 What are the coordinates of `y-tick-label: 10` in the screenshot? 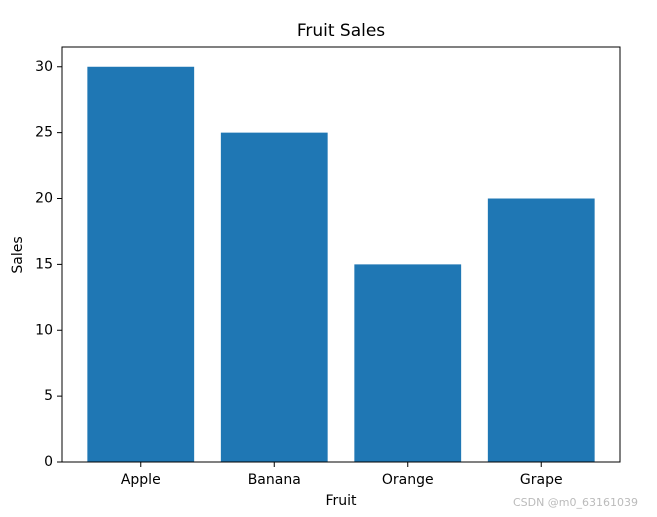 It's located at (44, 330).